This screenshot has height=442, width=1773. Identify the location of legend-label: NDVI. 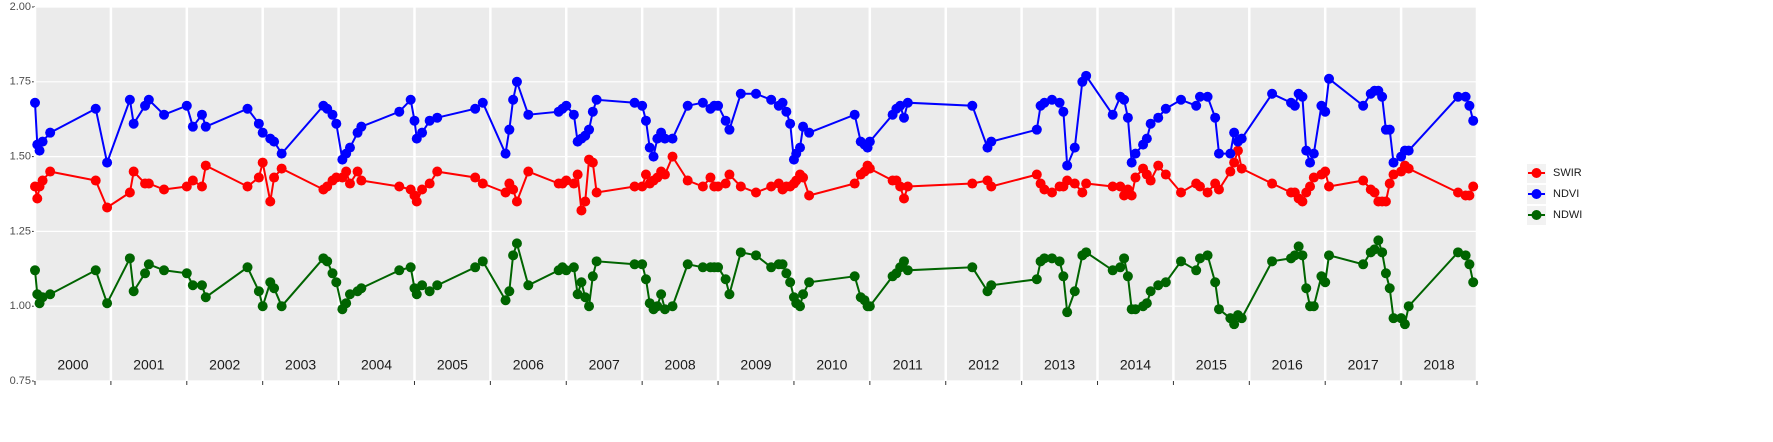
(1566, 194).